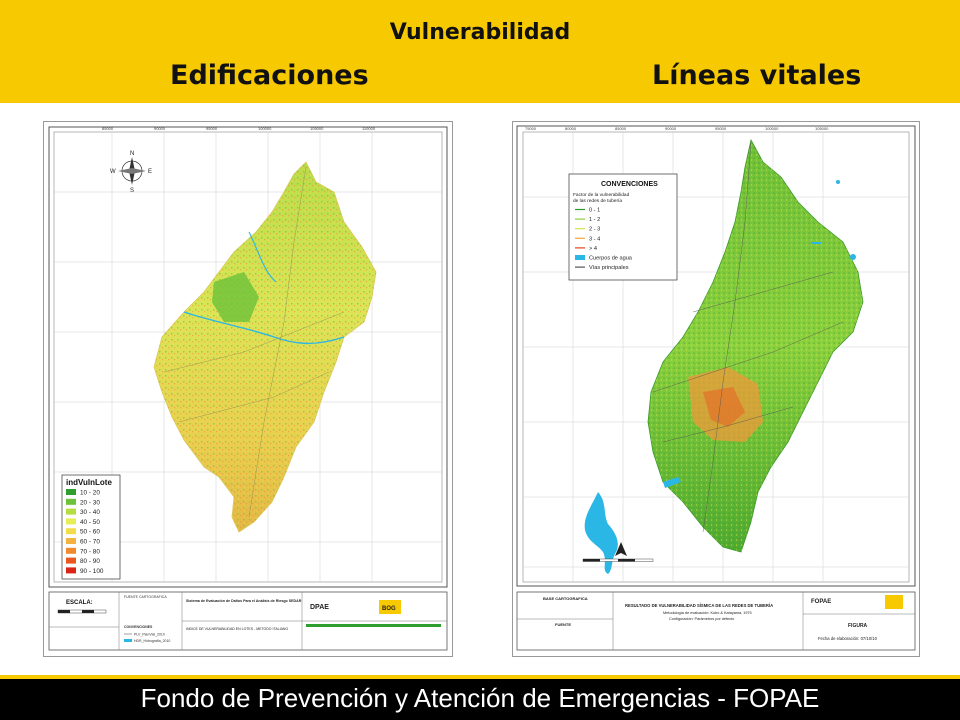  I want to click on right-legend-label-3: 3 - 4, so click(594, 239).